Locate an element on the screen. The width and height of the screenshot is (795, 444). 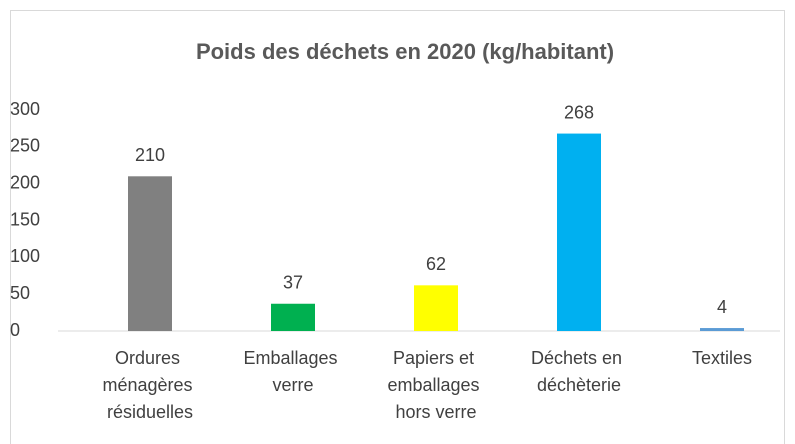
data-label: 4 is located at coordinates (722, 307).